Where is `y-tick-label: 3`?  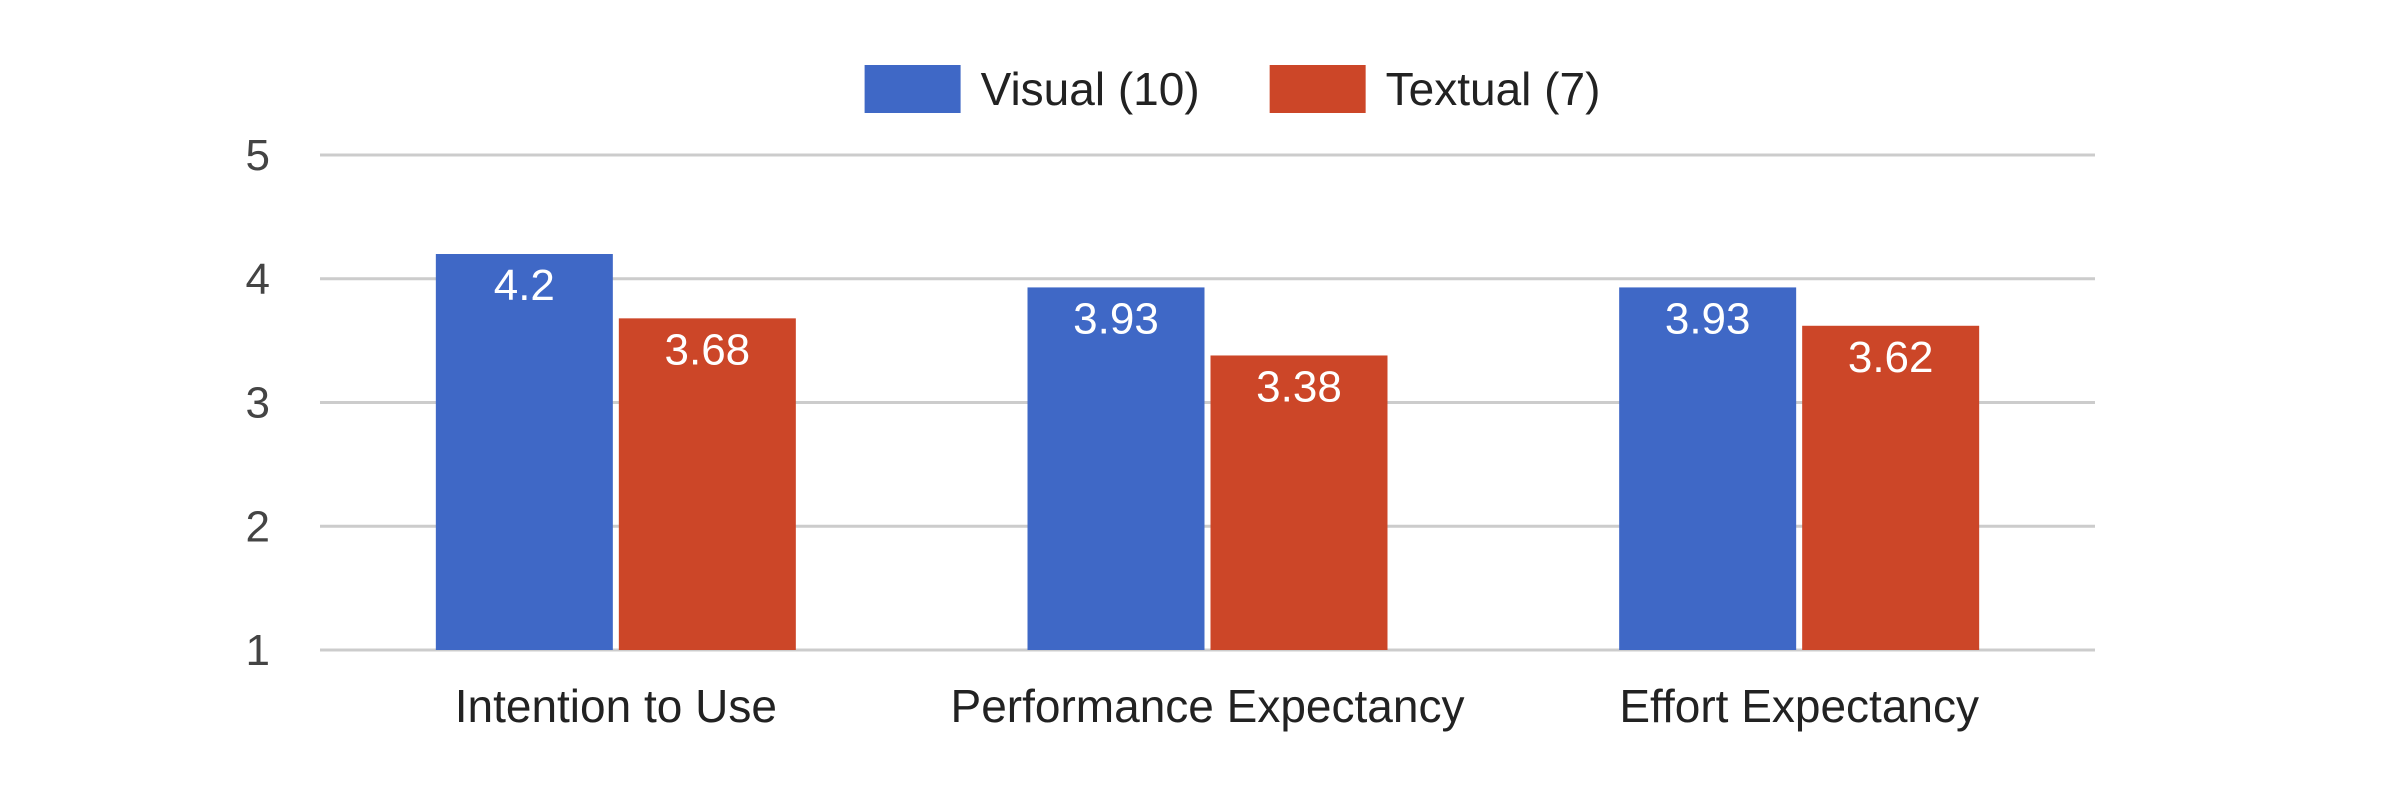
y-tick-label: 3 is located at coordinates (258, 403).